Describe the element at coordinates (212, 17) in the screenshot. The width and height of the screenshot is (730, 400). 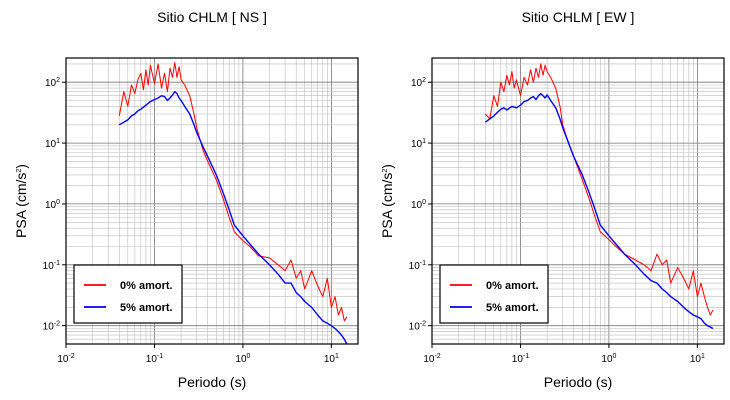
I see `chart-title: Sitio CHLM [ NS ]` at that location.